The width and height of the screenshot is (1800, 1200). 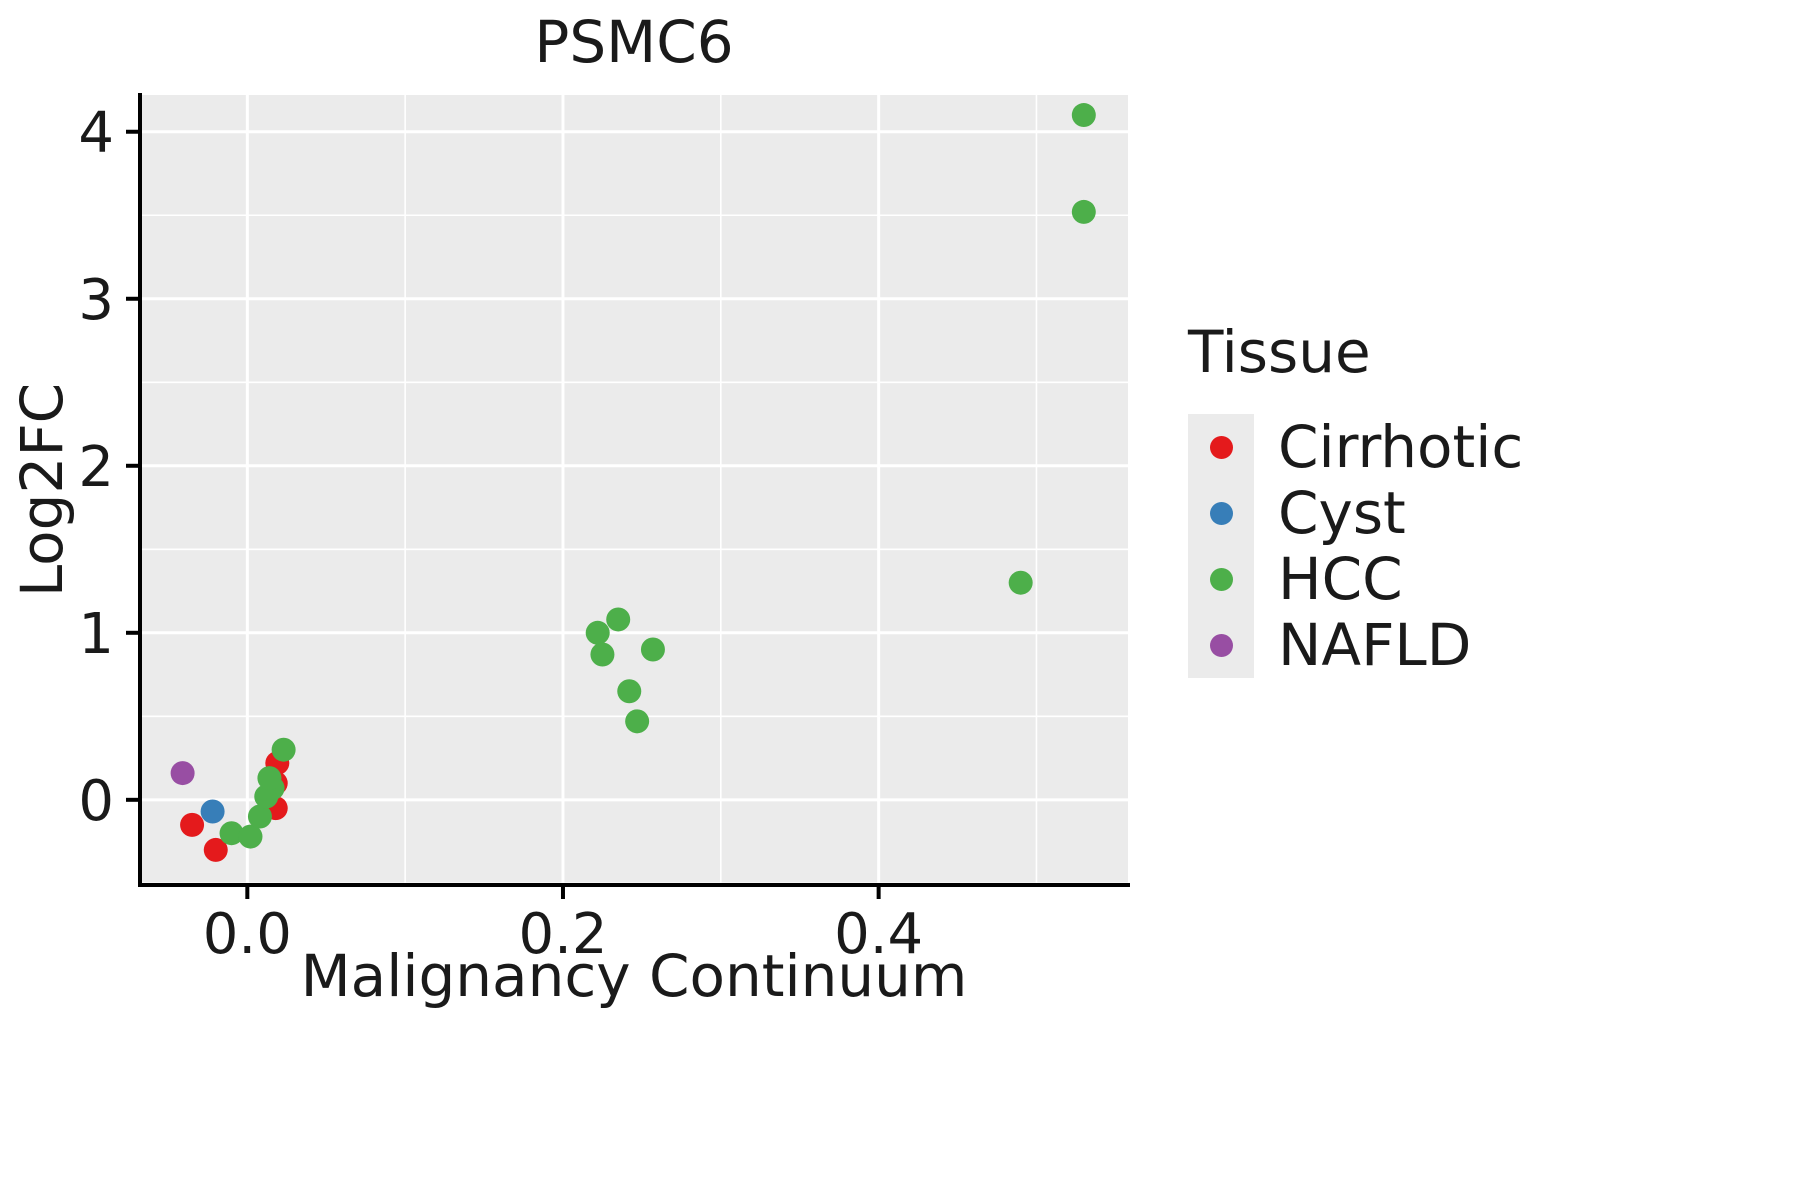 What do you see at coordinates (1401, 447) in the screenshot?
I see `legend-label: Cirrhotic` at bounding box center [1401, 447].